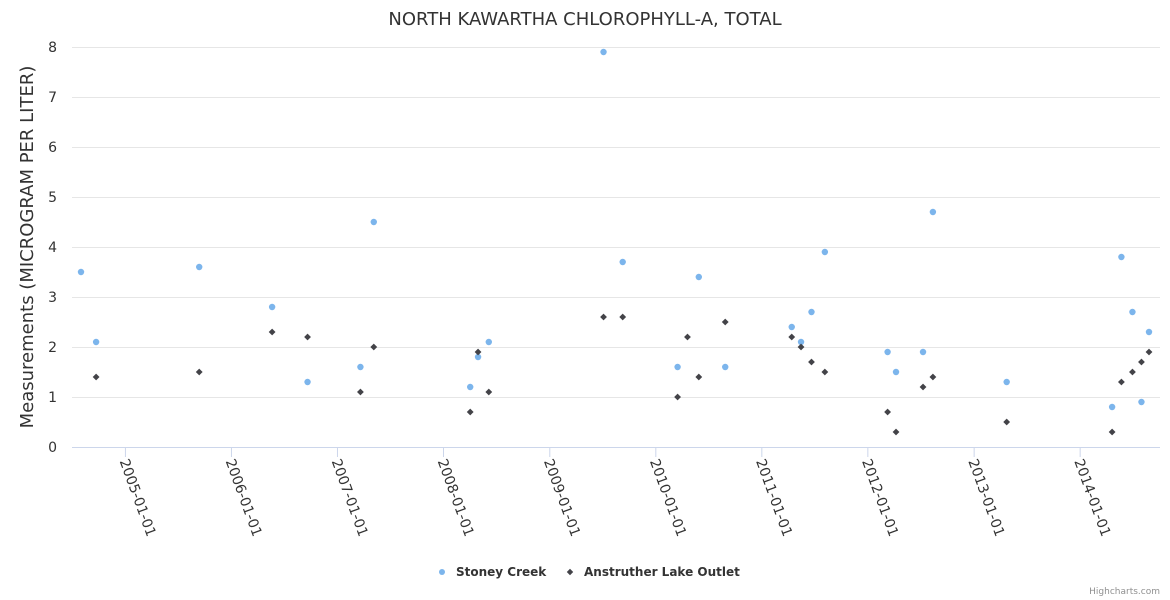 The height and width of the screenshot is (600, 1170). I want to click on legend-label: Stoney Creek, so click(501, 572).